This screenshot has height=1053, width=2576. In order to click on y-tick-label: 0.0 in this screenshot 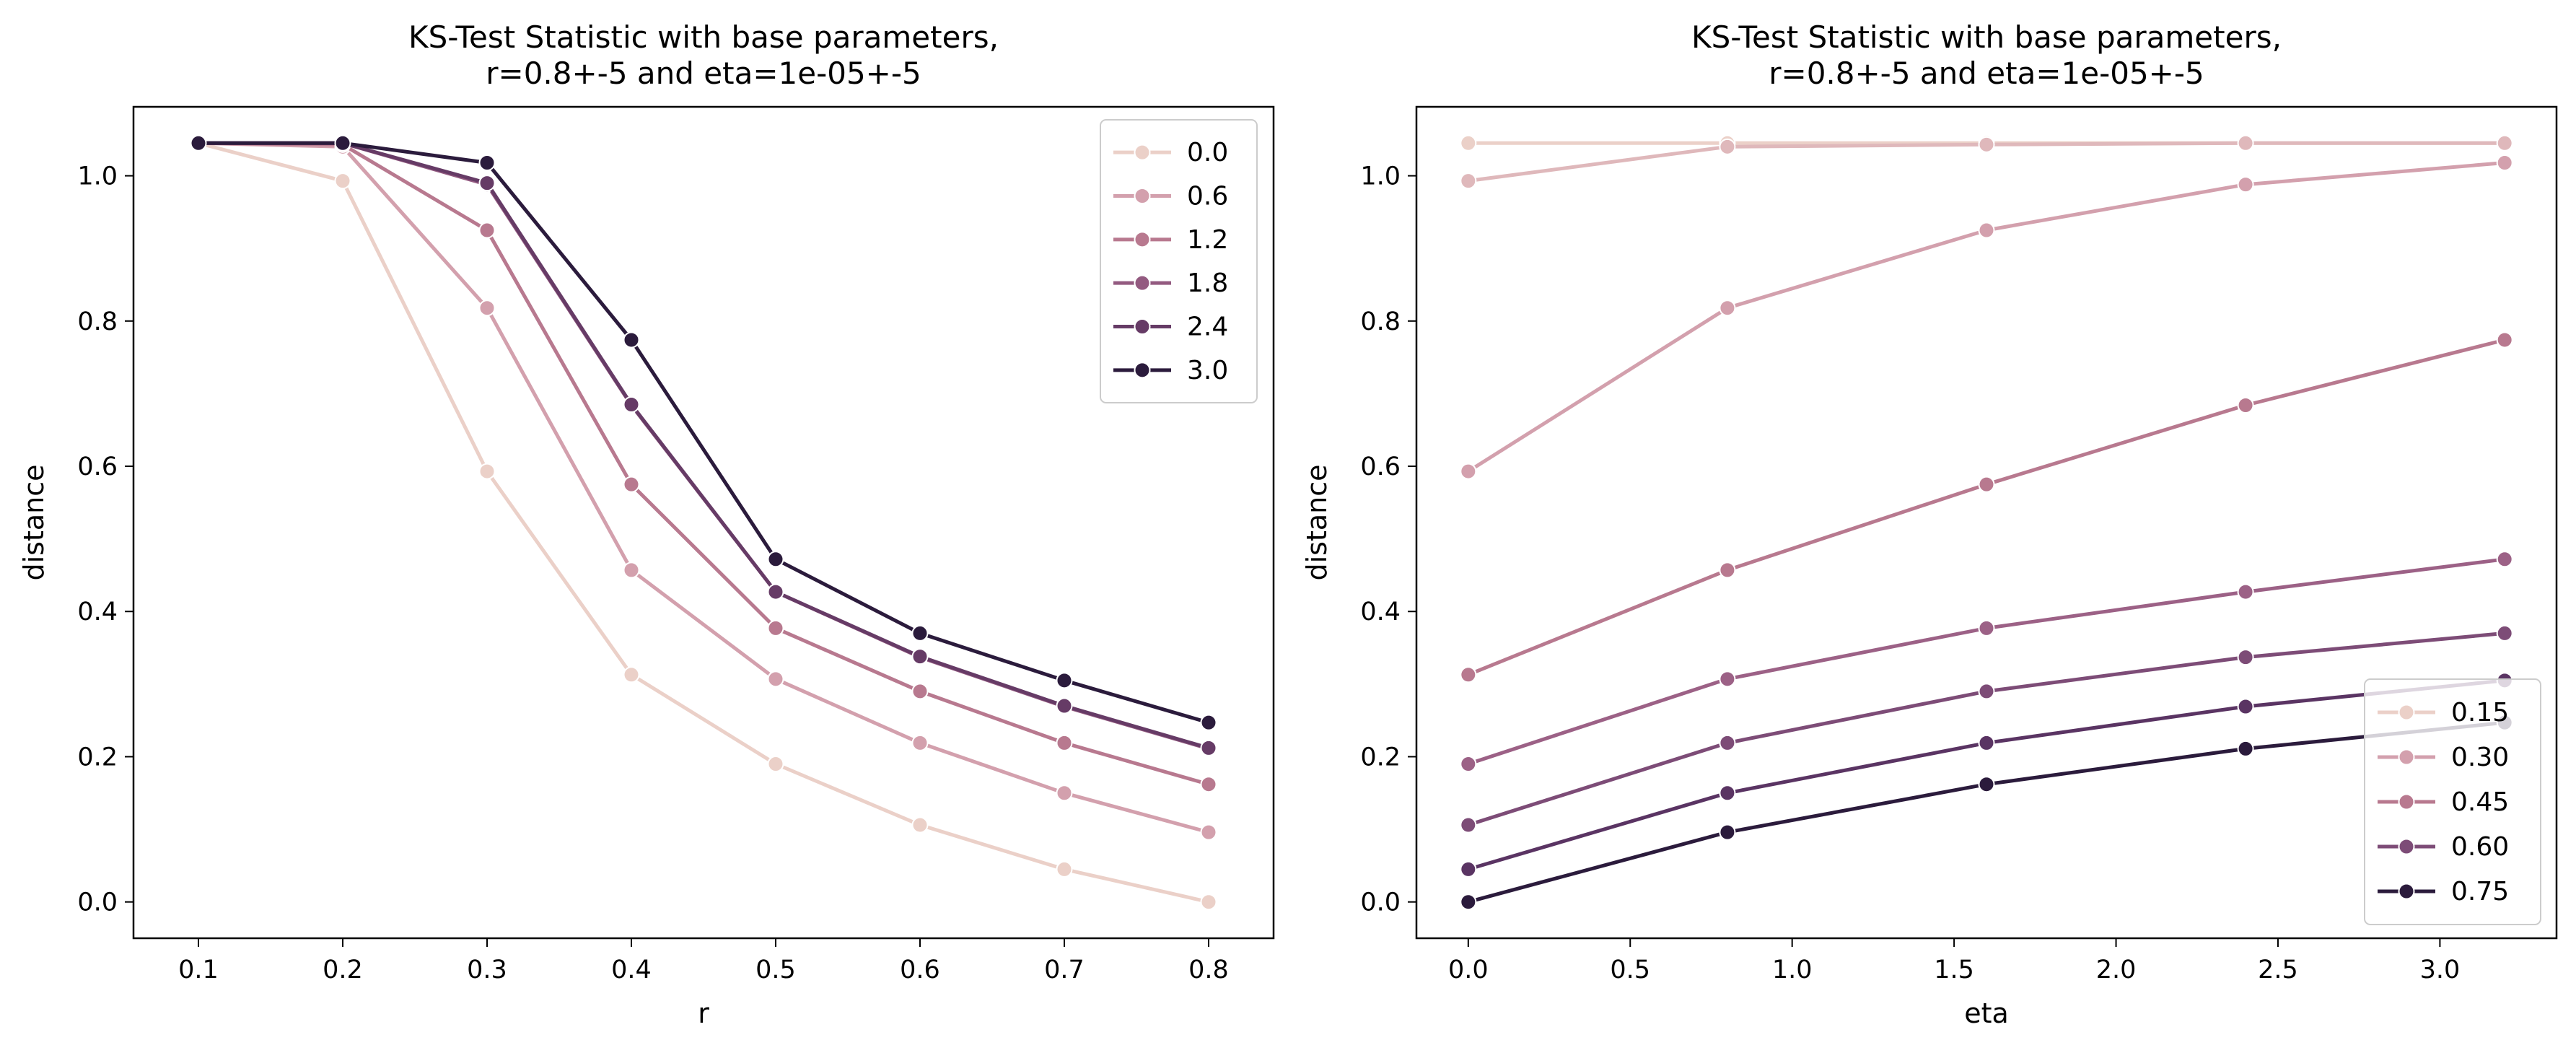, I will do `click(97, 903)`.